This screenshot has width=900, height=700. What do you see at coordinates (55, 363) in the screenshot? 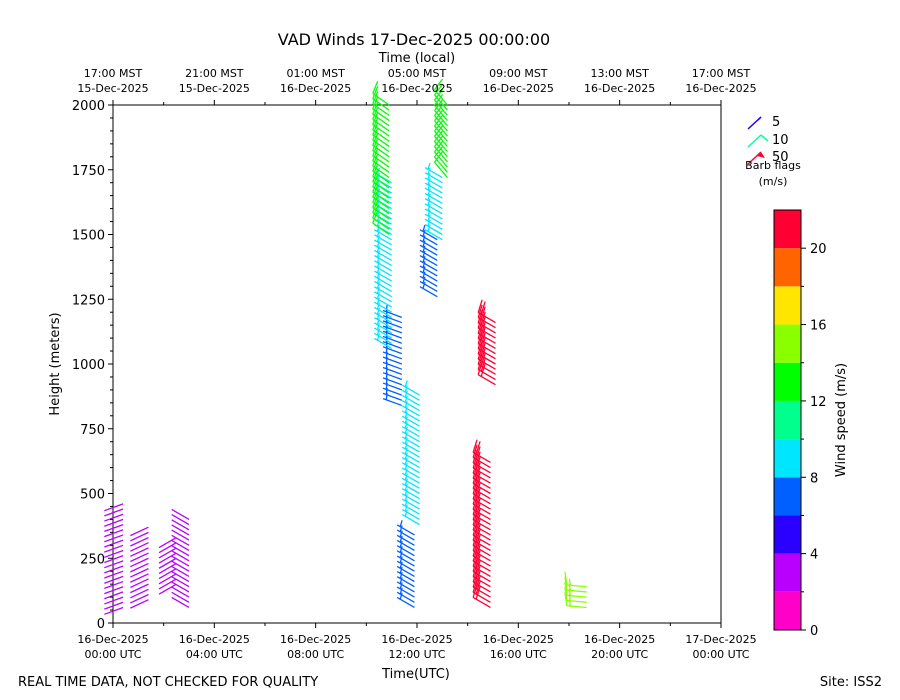
I see `y-axis-label: Height (meters)` at bounding box center [55, 363].